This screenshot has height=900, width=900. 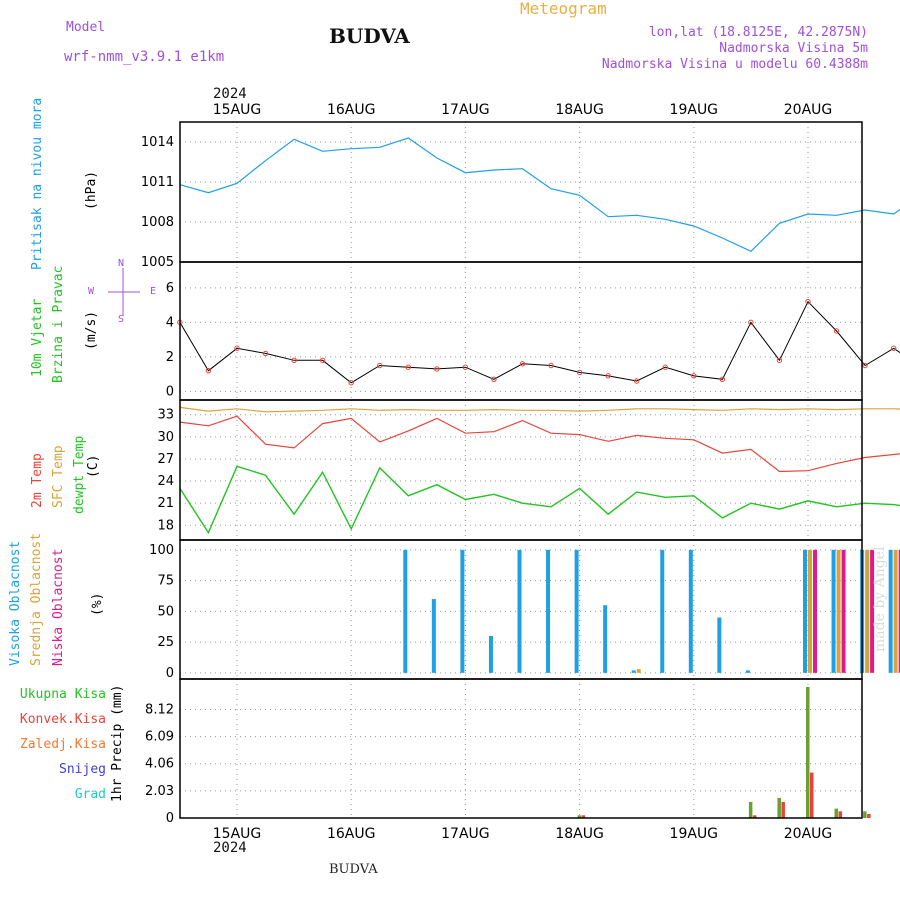 I want to click on compass-north-label: N, so click(x=121, y=263).